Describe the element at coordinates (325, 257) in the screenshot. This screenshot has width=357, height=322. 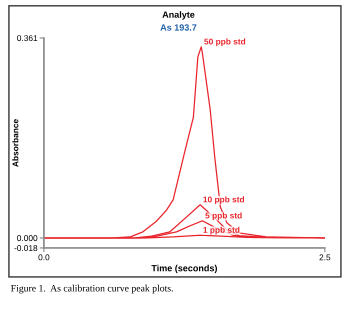
I see `x-tick-label: 2.5` at that location.